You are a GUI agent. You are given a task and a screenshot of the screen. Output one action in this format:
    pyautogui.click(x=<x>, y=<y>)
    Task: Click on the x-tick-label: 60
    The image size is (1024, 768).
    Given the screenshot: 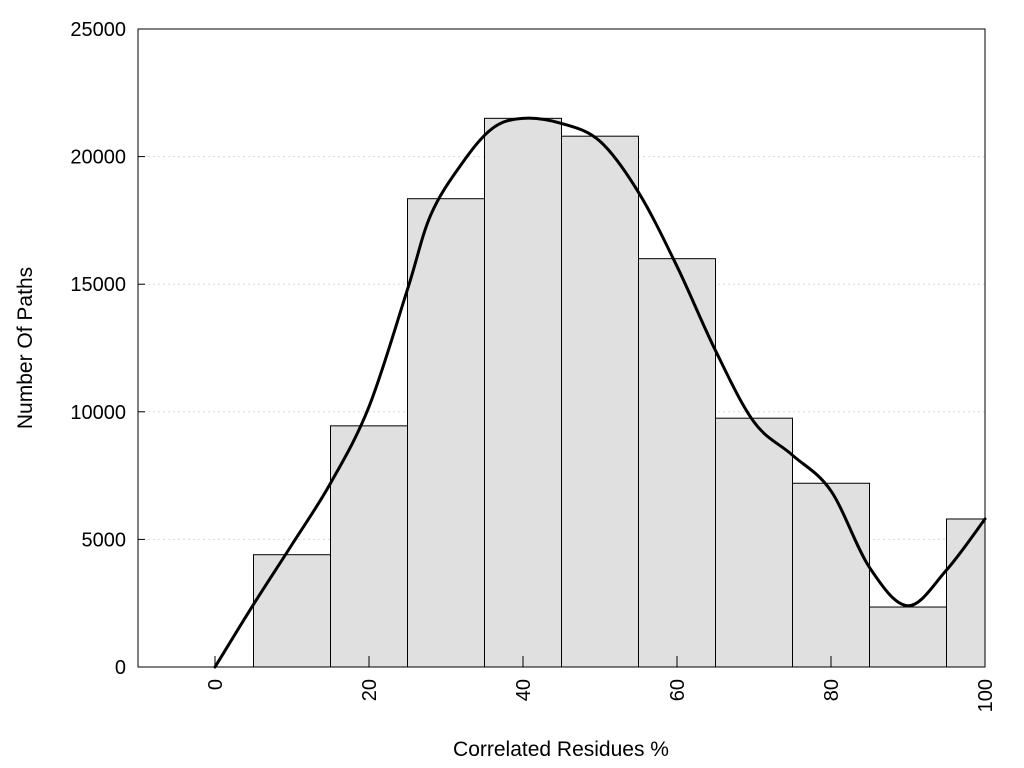 What is the action you would take?
    pyautogui.click(x=678, y=690)
    